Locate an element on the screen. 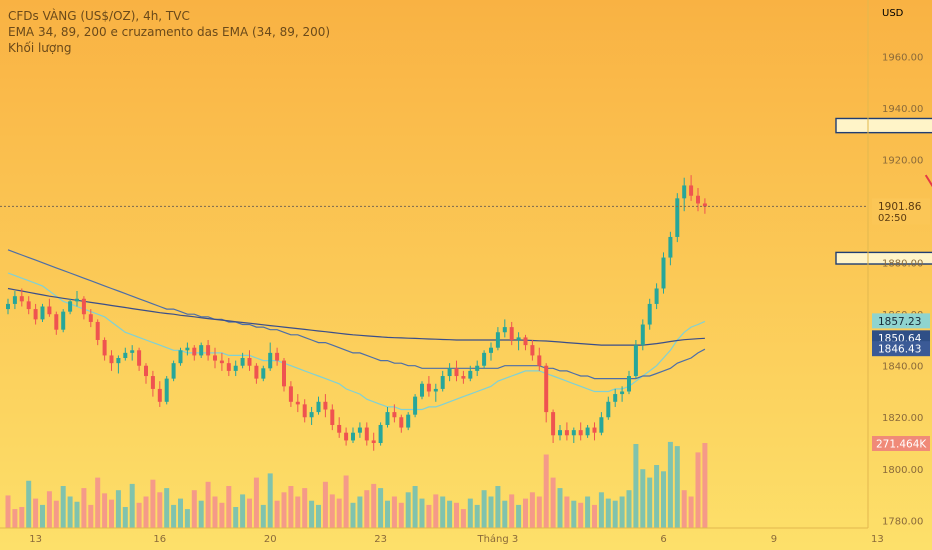  time-tick-label: 20 is located at coordinates (270, 539).